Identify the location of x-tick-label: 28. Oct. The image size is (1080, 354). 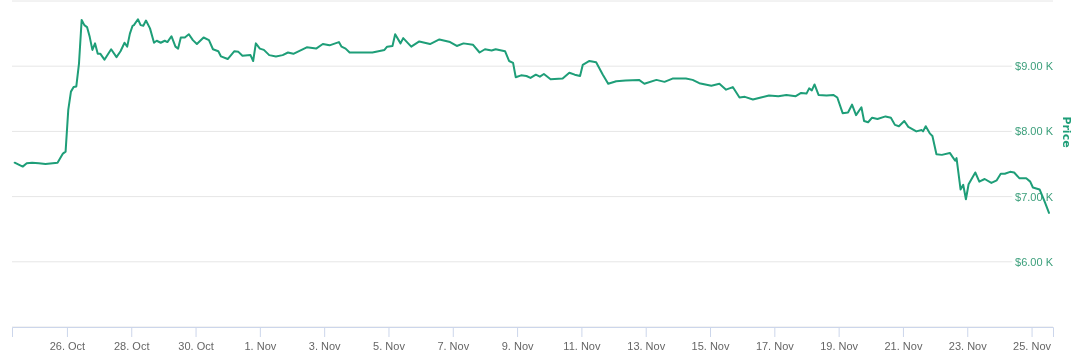
(132, 345).